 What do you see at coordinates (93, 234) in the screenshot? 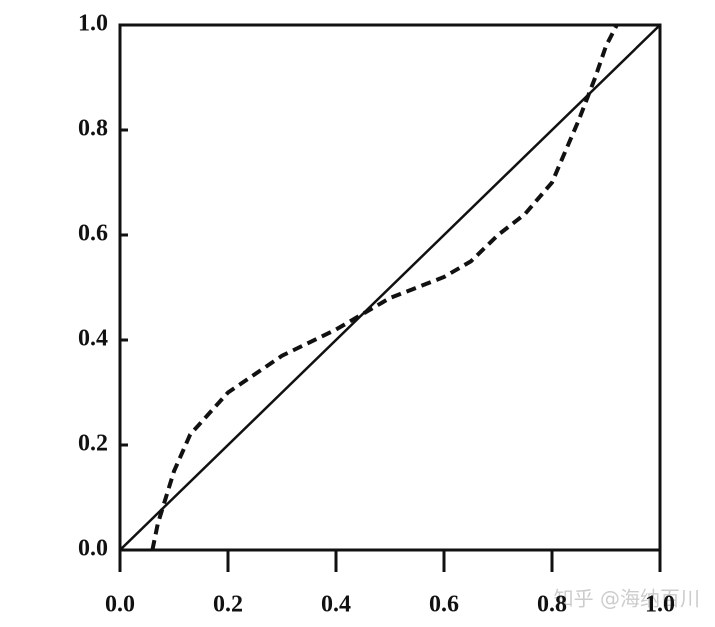
I see `y-tick-label: 0.6` at bounding box center [93, 234].